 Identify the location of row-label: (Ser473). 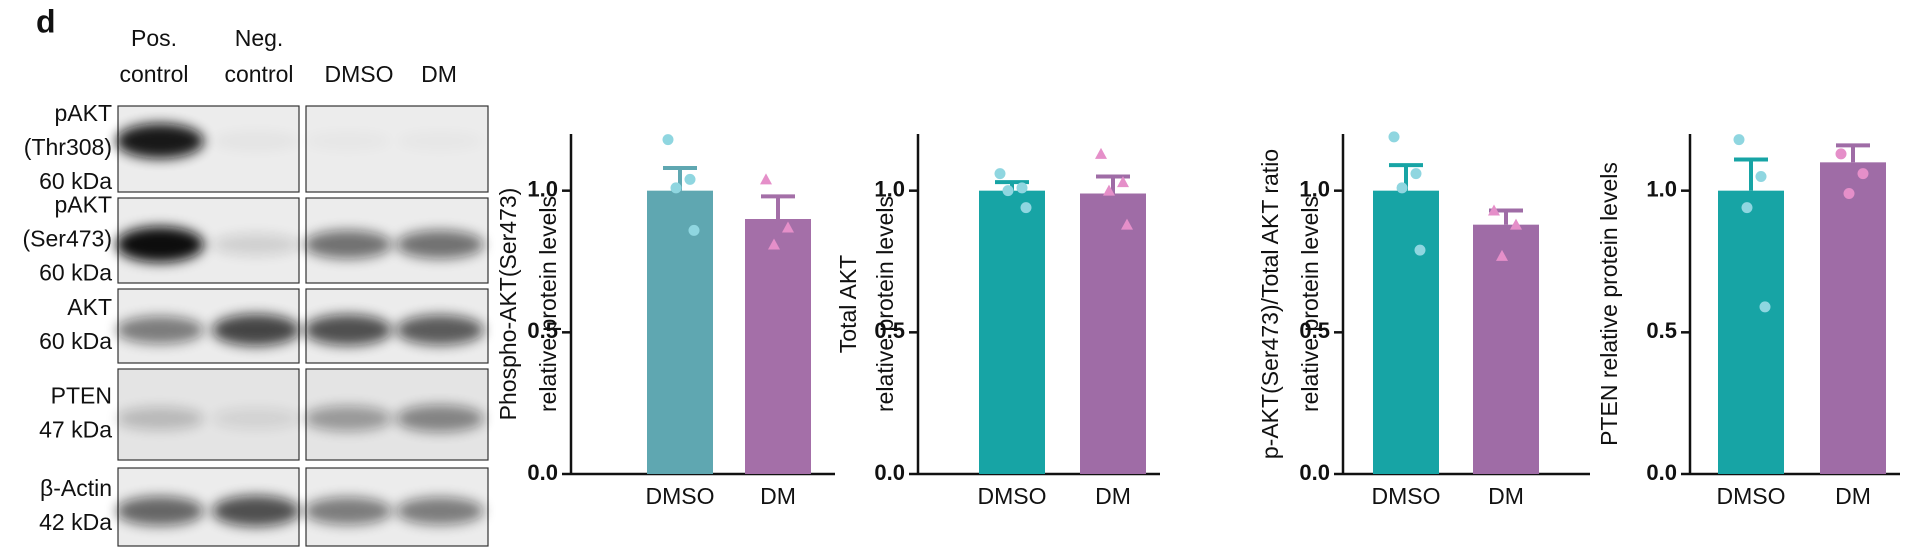
(67, 239).